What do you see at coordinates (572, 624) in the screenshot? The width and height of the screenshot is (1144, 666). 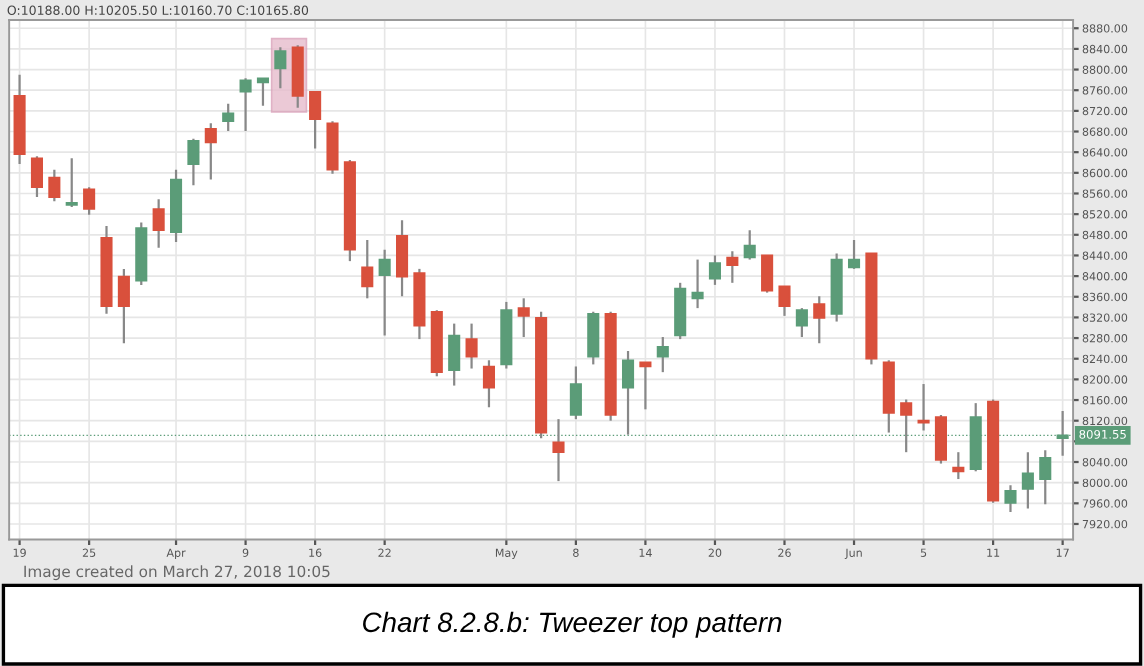 I see `caption: Chart 8.2.8.b: Tweezer top pattern` at bounding box center [572, 624].